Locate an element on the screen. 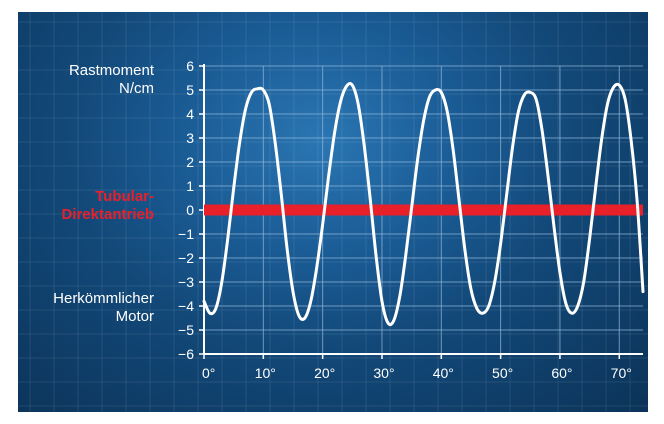  tubular-label: Tubular- Direktantrieb is located at coordinates (107, 206).